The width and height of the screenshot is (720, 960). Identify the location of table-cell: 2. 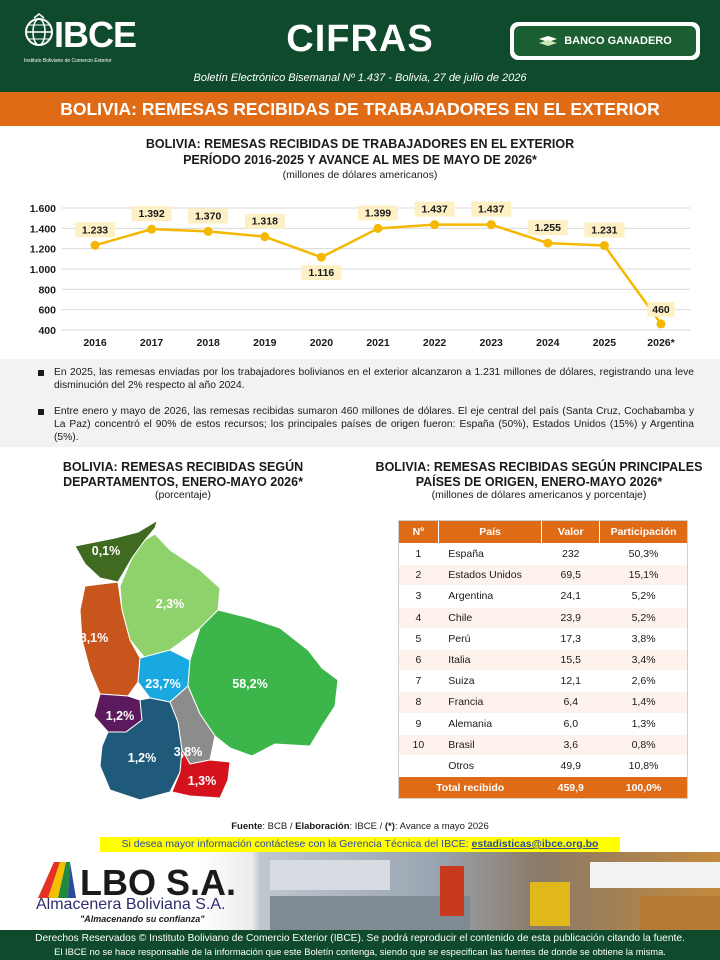
(418, 575).